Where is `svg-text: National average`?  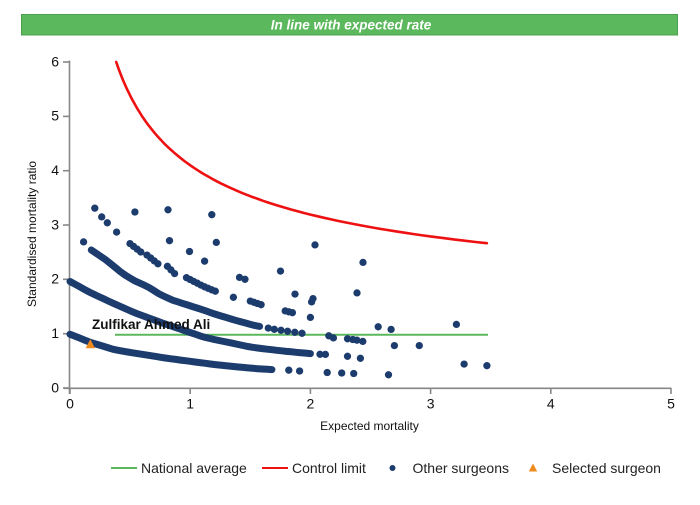 svg-text: National average is located at coordinates (194, 468).